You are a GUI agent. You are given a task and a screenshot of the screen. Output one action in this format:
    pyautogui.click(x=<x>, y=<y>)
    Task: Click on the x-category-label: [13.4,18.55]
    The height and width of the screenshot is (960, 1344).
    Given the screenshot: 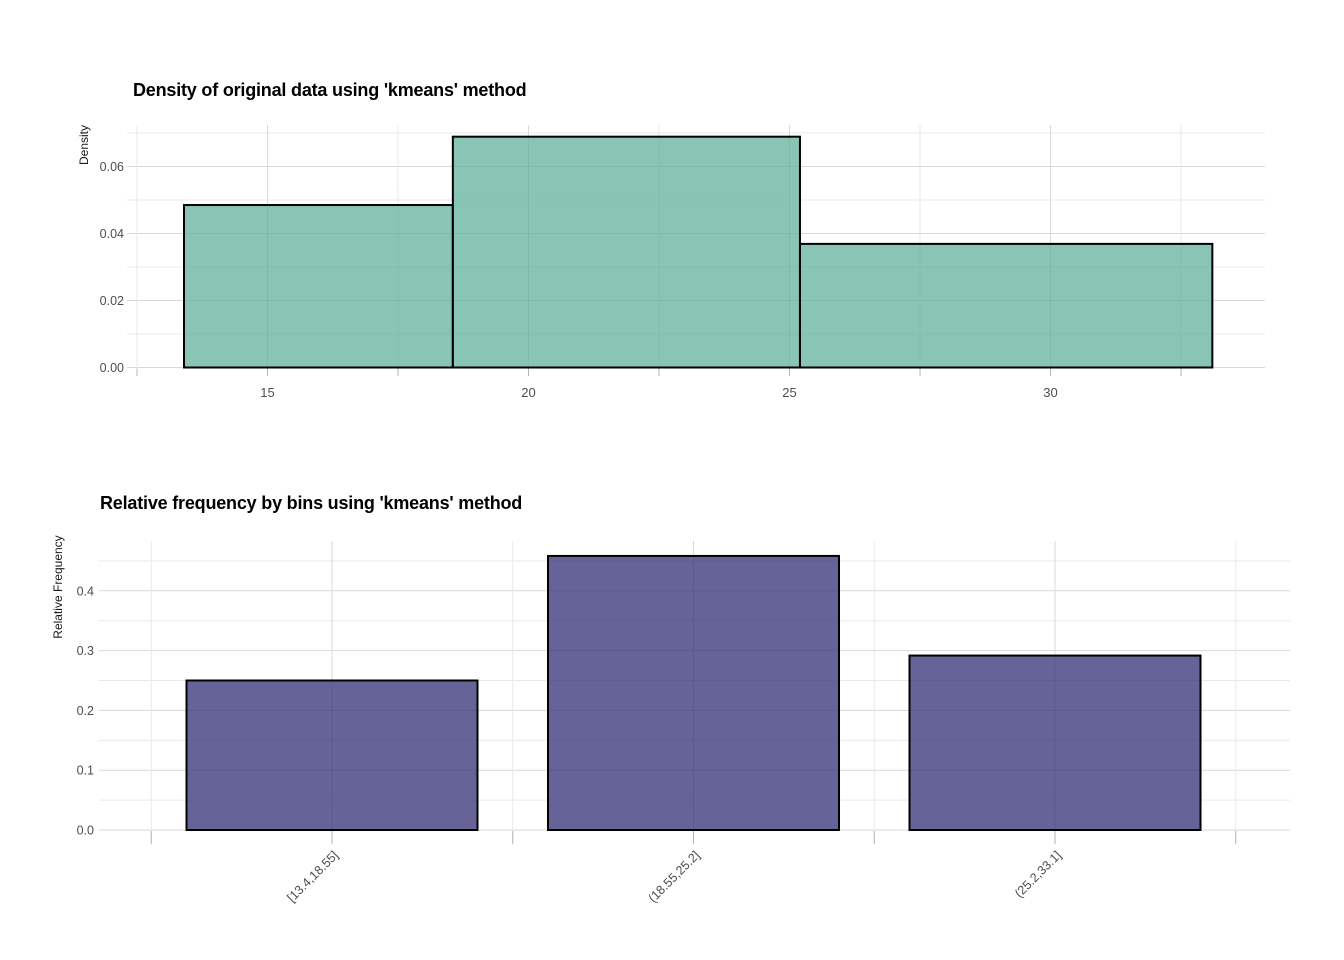 What is the action you would take?
    pyautogui.click(x=313, y=876)
    